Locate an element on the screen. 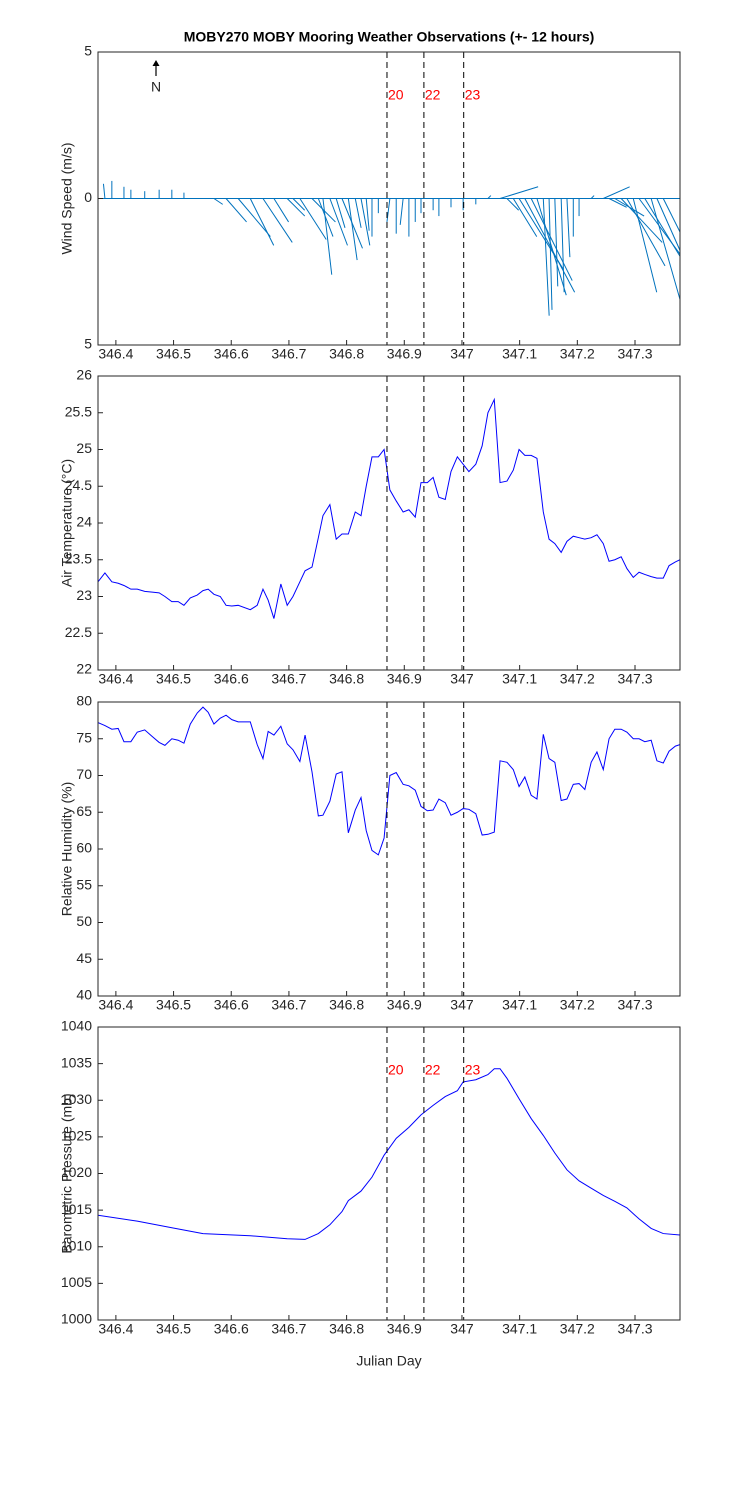 This screenshot has height=1505, width=750. y-tick-label: 0 is located at coordinates (88, 197).